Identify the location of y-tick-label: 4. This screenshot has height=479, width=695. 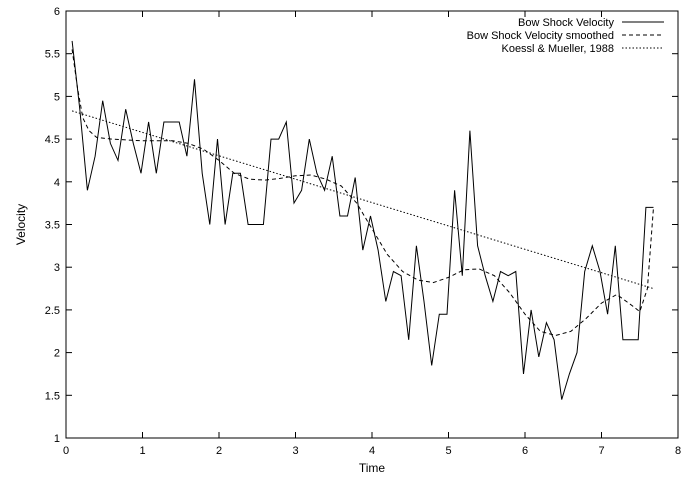
(57, 183).